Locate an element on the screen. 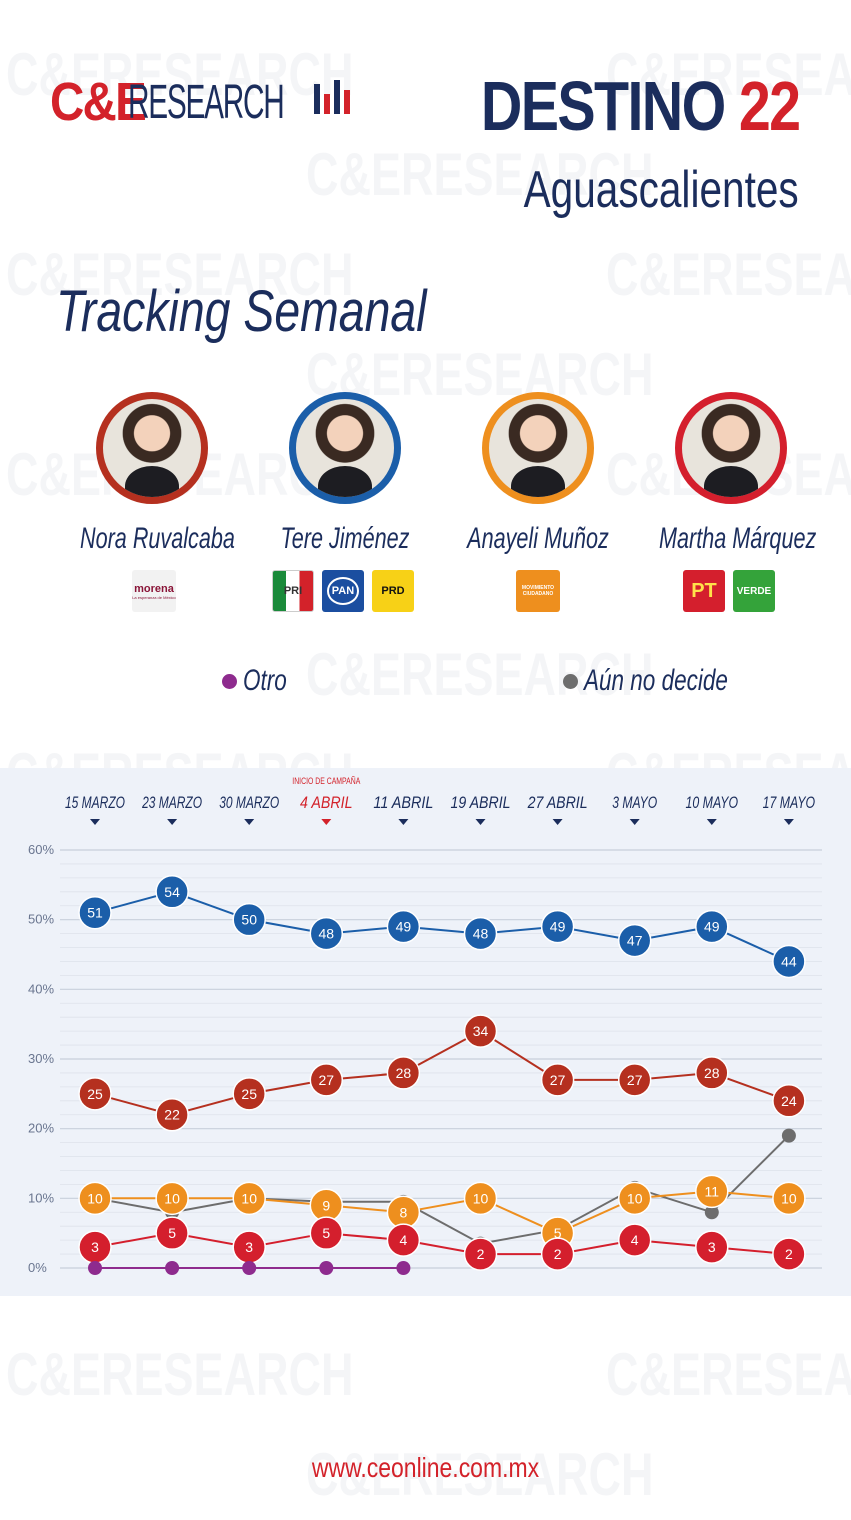  party-logos-martha: PT VERDE is located at coordinates (729, 591).